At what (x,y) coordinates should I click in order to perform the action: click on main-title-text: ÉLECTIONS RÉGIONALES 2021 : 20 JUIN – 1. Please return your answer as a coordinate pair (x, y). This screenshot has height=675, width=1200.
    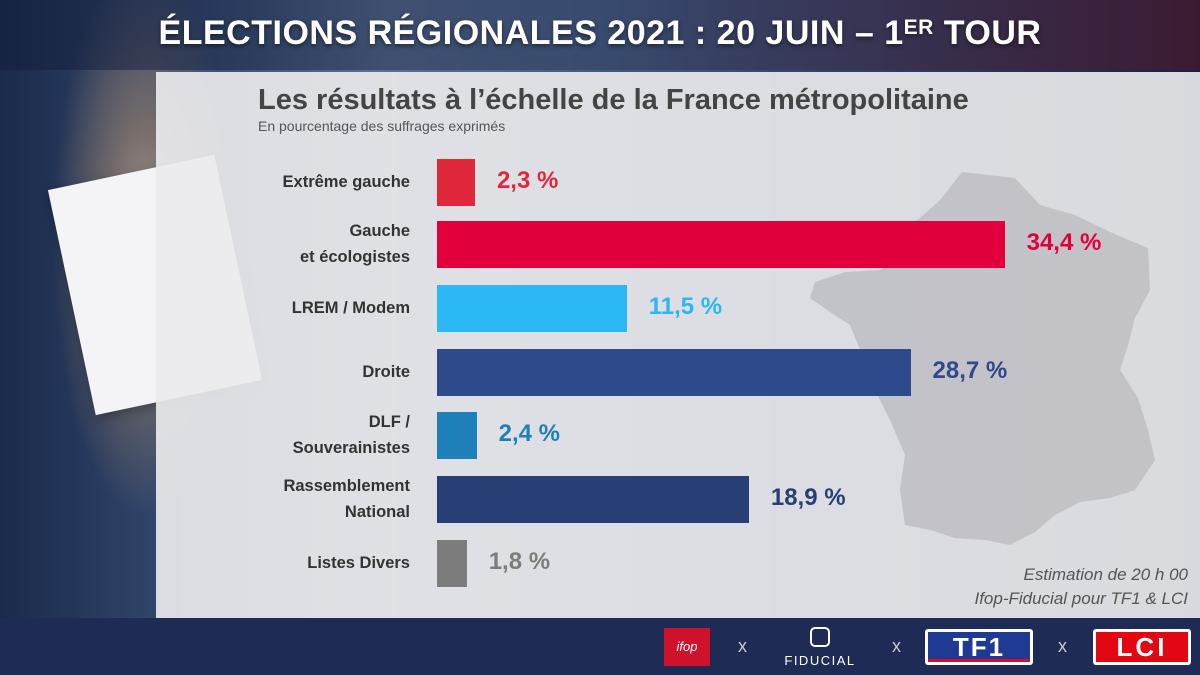
    Looking at the image, I should click on (531, 33).